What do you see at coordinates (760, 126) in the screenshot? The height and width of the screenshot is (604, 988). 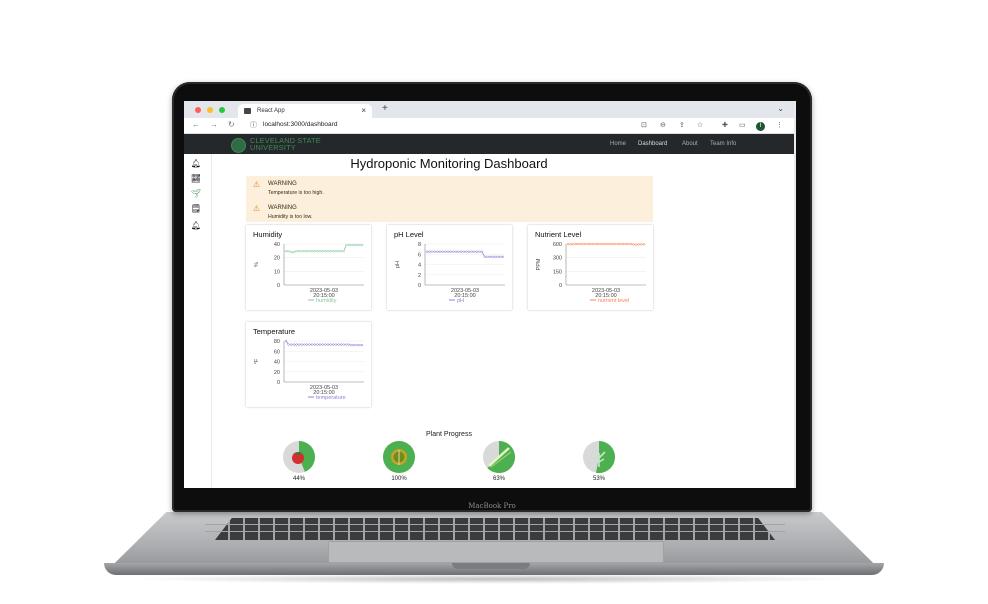 I see `profile-avatar: I` at bounding box center [760, 126].